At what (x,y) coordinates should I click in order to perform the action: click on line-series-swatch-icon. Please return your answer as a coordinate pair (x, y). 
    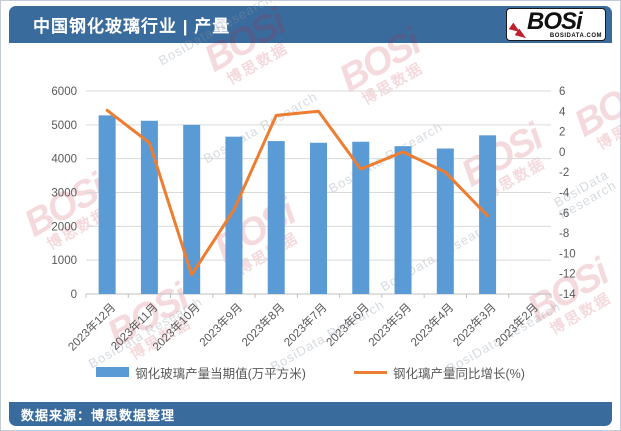
    Looking at the image, I should click on (370, 372).